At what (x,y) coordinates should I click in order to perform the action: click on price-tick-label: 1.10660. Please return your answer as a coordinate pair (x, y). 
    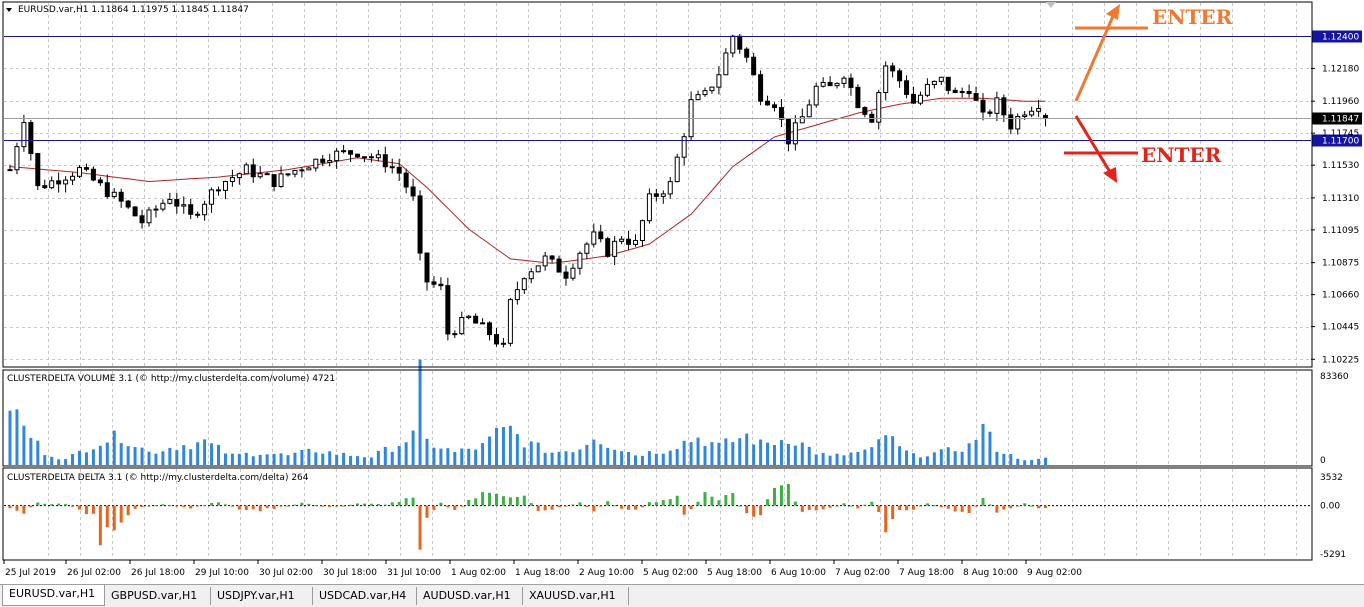
    Looking at the image, I should click on (1340, 296).